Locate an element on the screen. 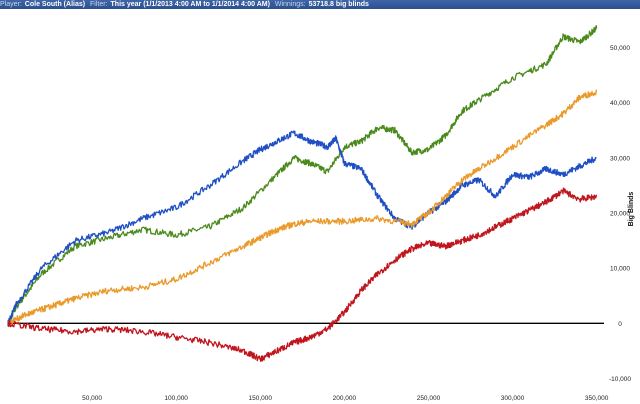 The height and width of the screenshot is (404, 640). y-tick-label: 10,000 is located at coordinates (620, 269).